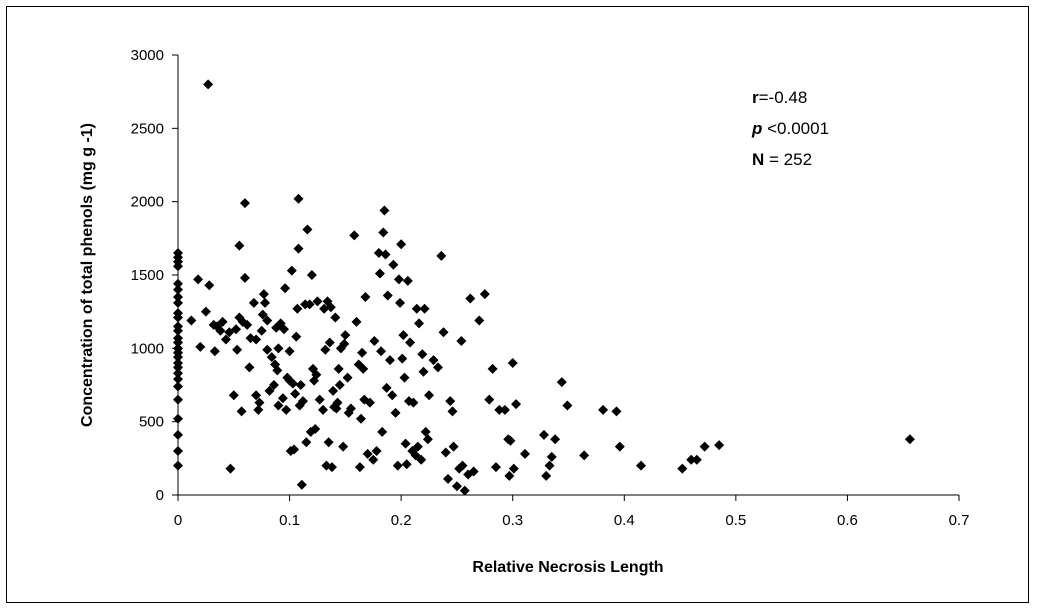  Describe the element at coordinates (755, 97) in the screenshot. I see `r-stat-label: r` at that location.